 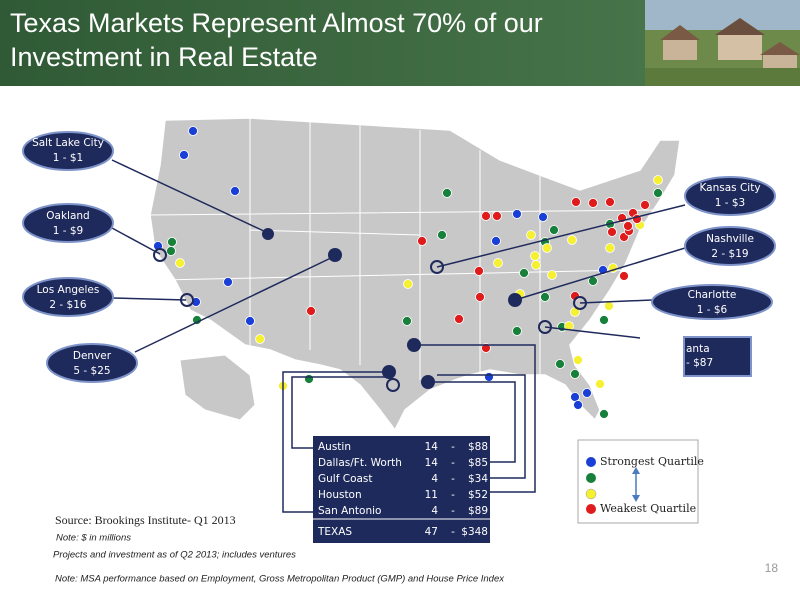 What do you see at coordinates (712, 295) in the screenshot?
I see `callout-name: Charlotte` at bounding box center [712, 295].